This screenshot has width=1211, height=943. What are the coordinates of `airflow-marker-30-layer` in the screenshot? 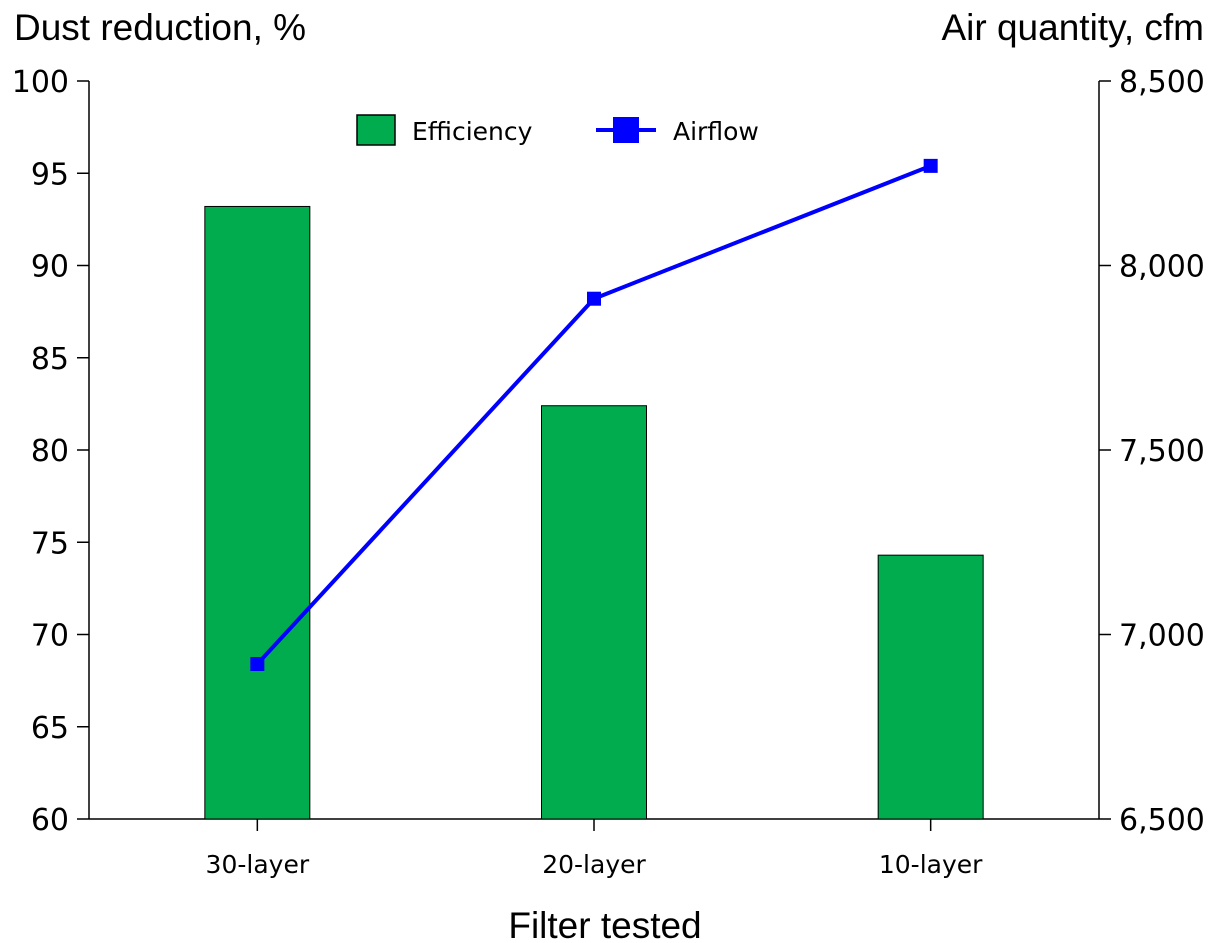 It's located at (257, 664).